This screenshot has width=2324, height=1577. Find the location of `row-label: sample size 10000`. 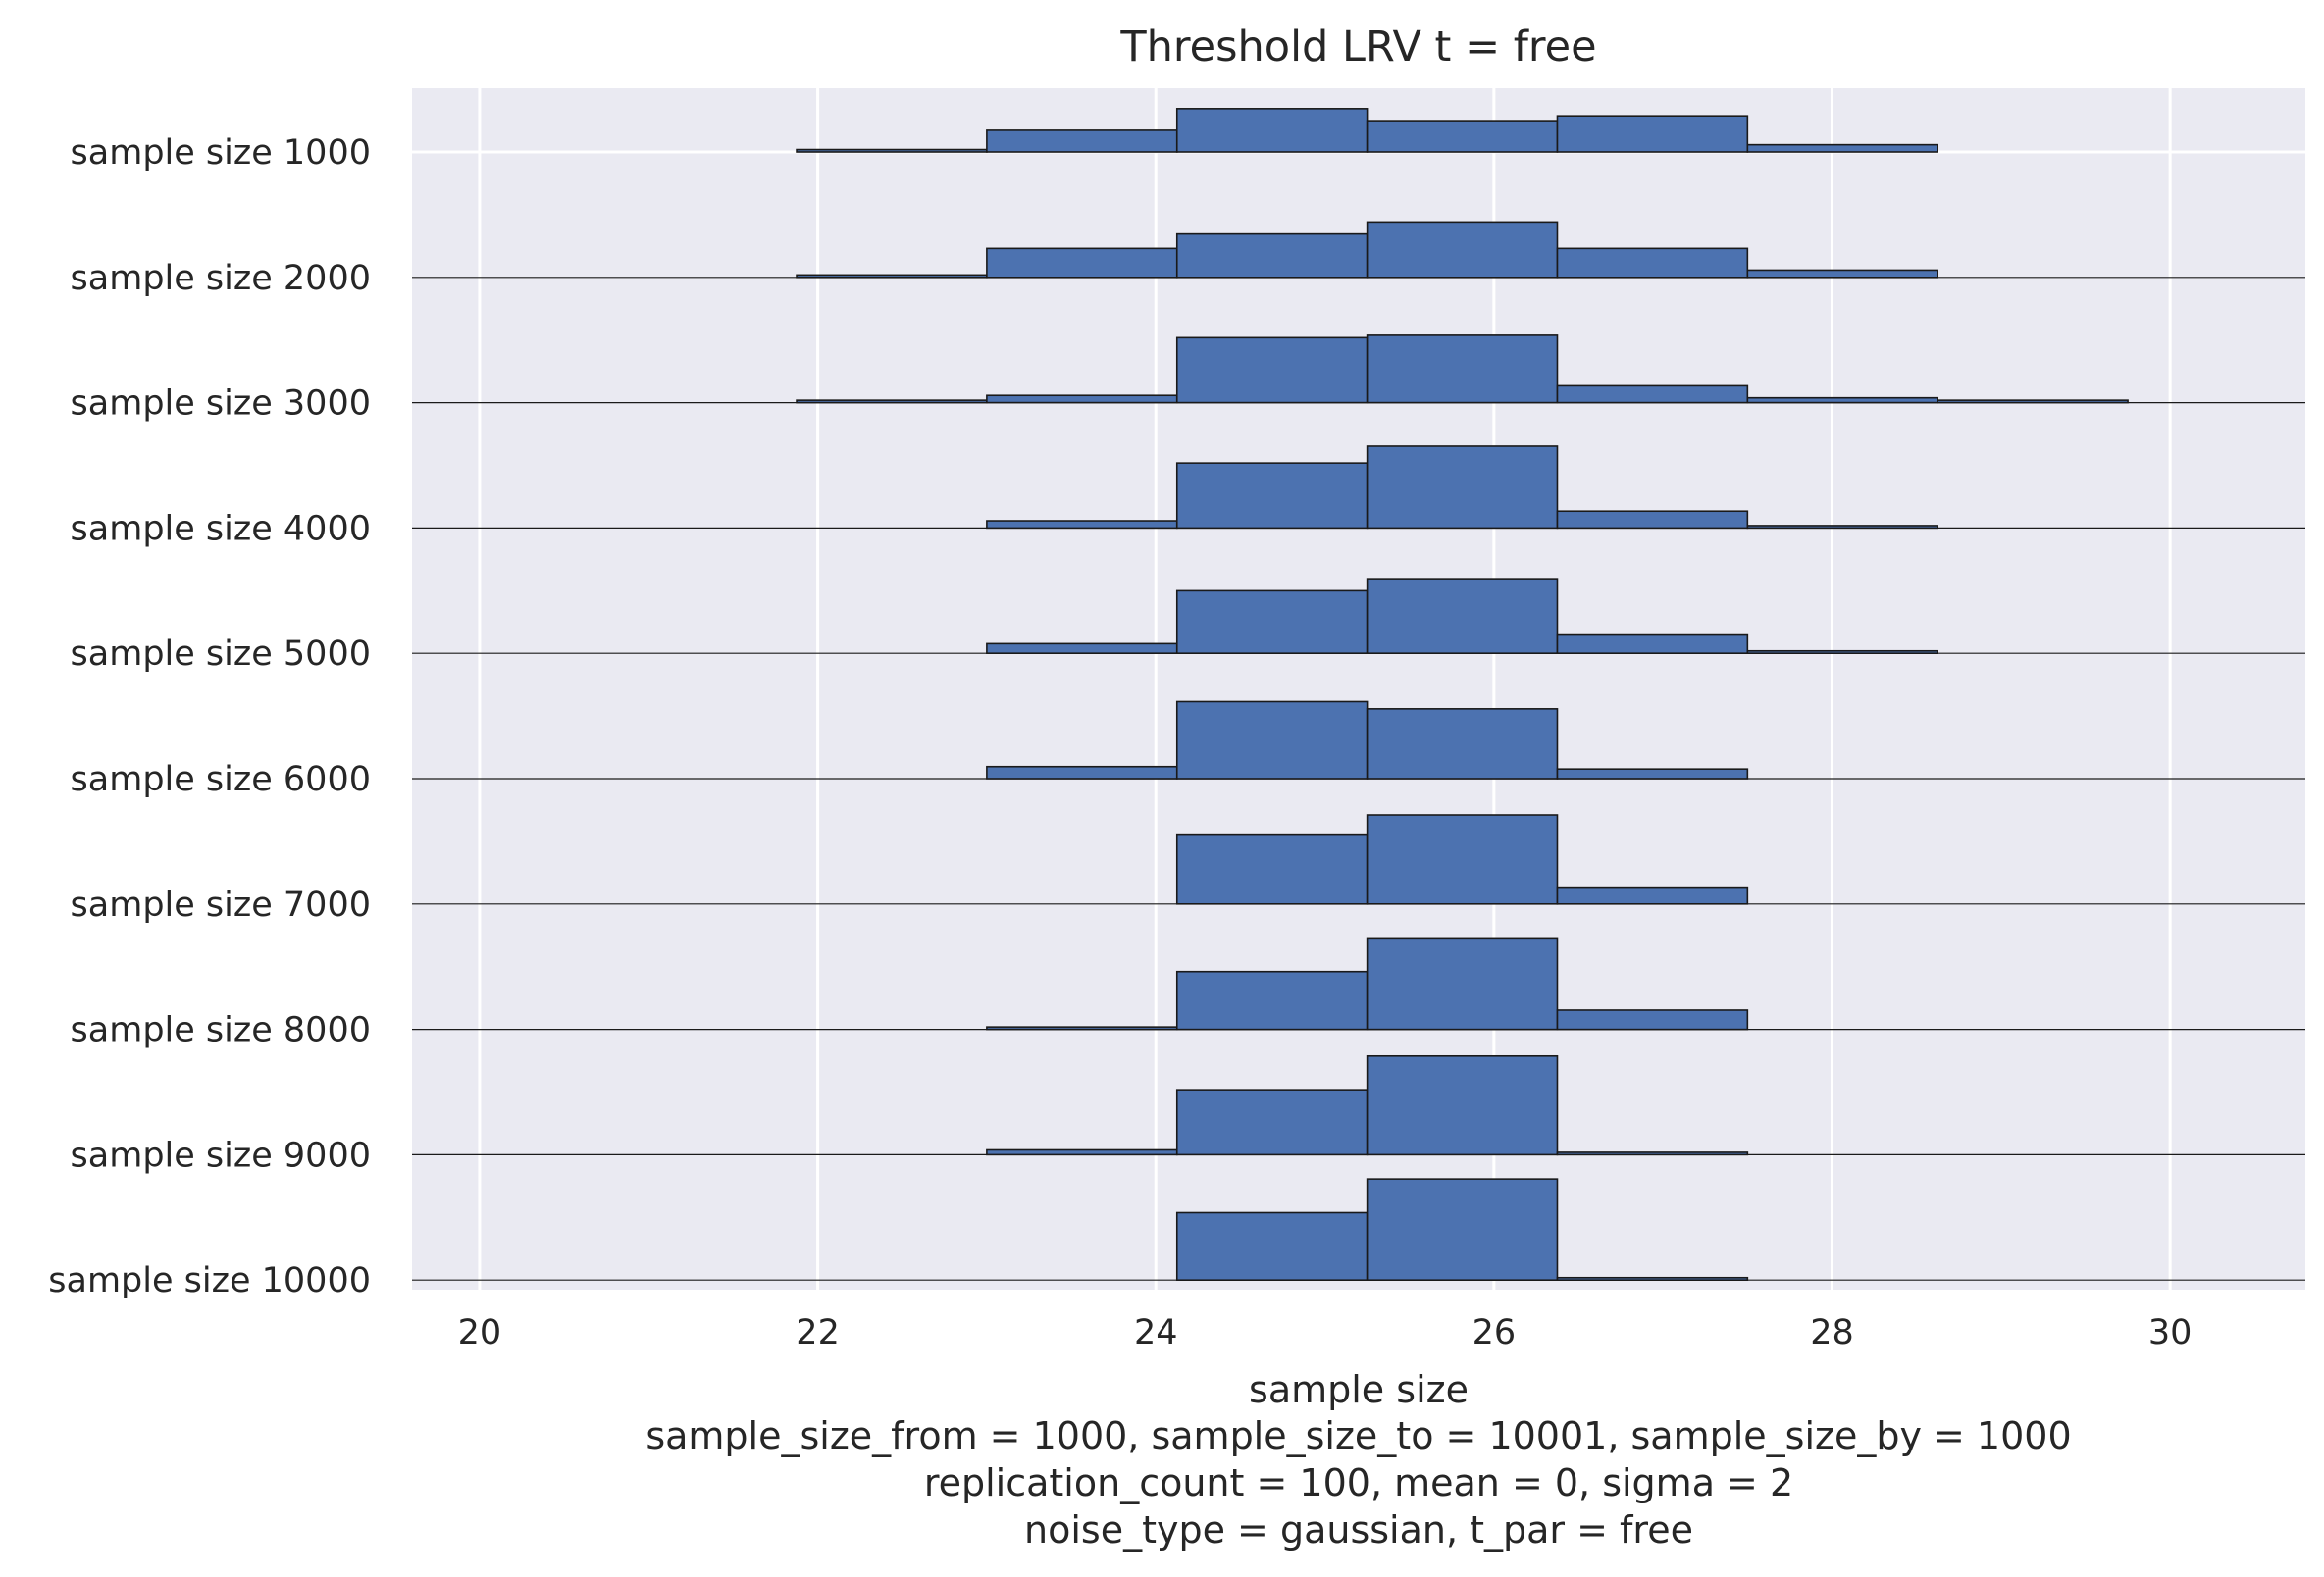

row-label: sample size 10000 is located at coordinates (209, 1280).